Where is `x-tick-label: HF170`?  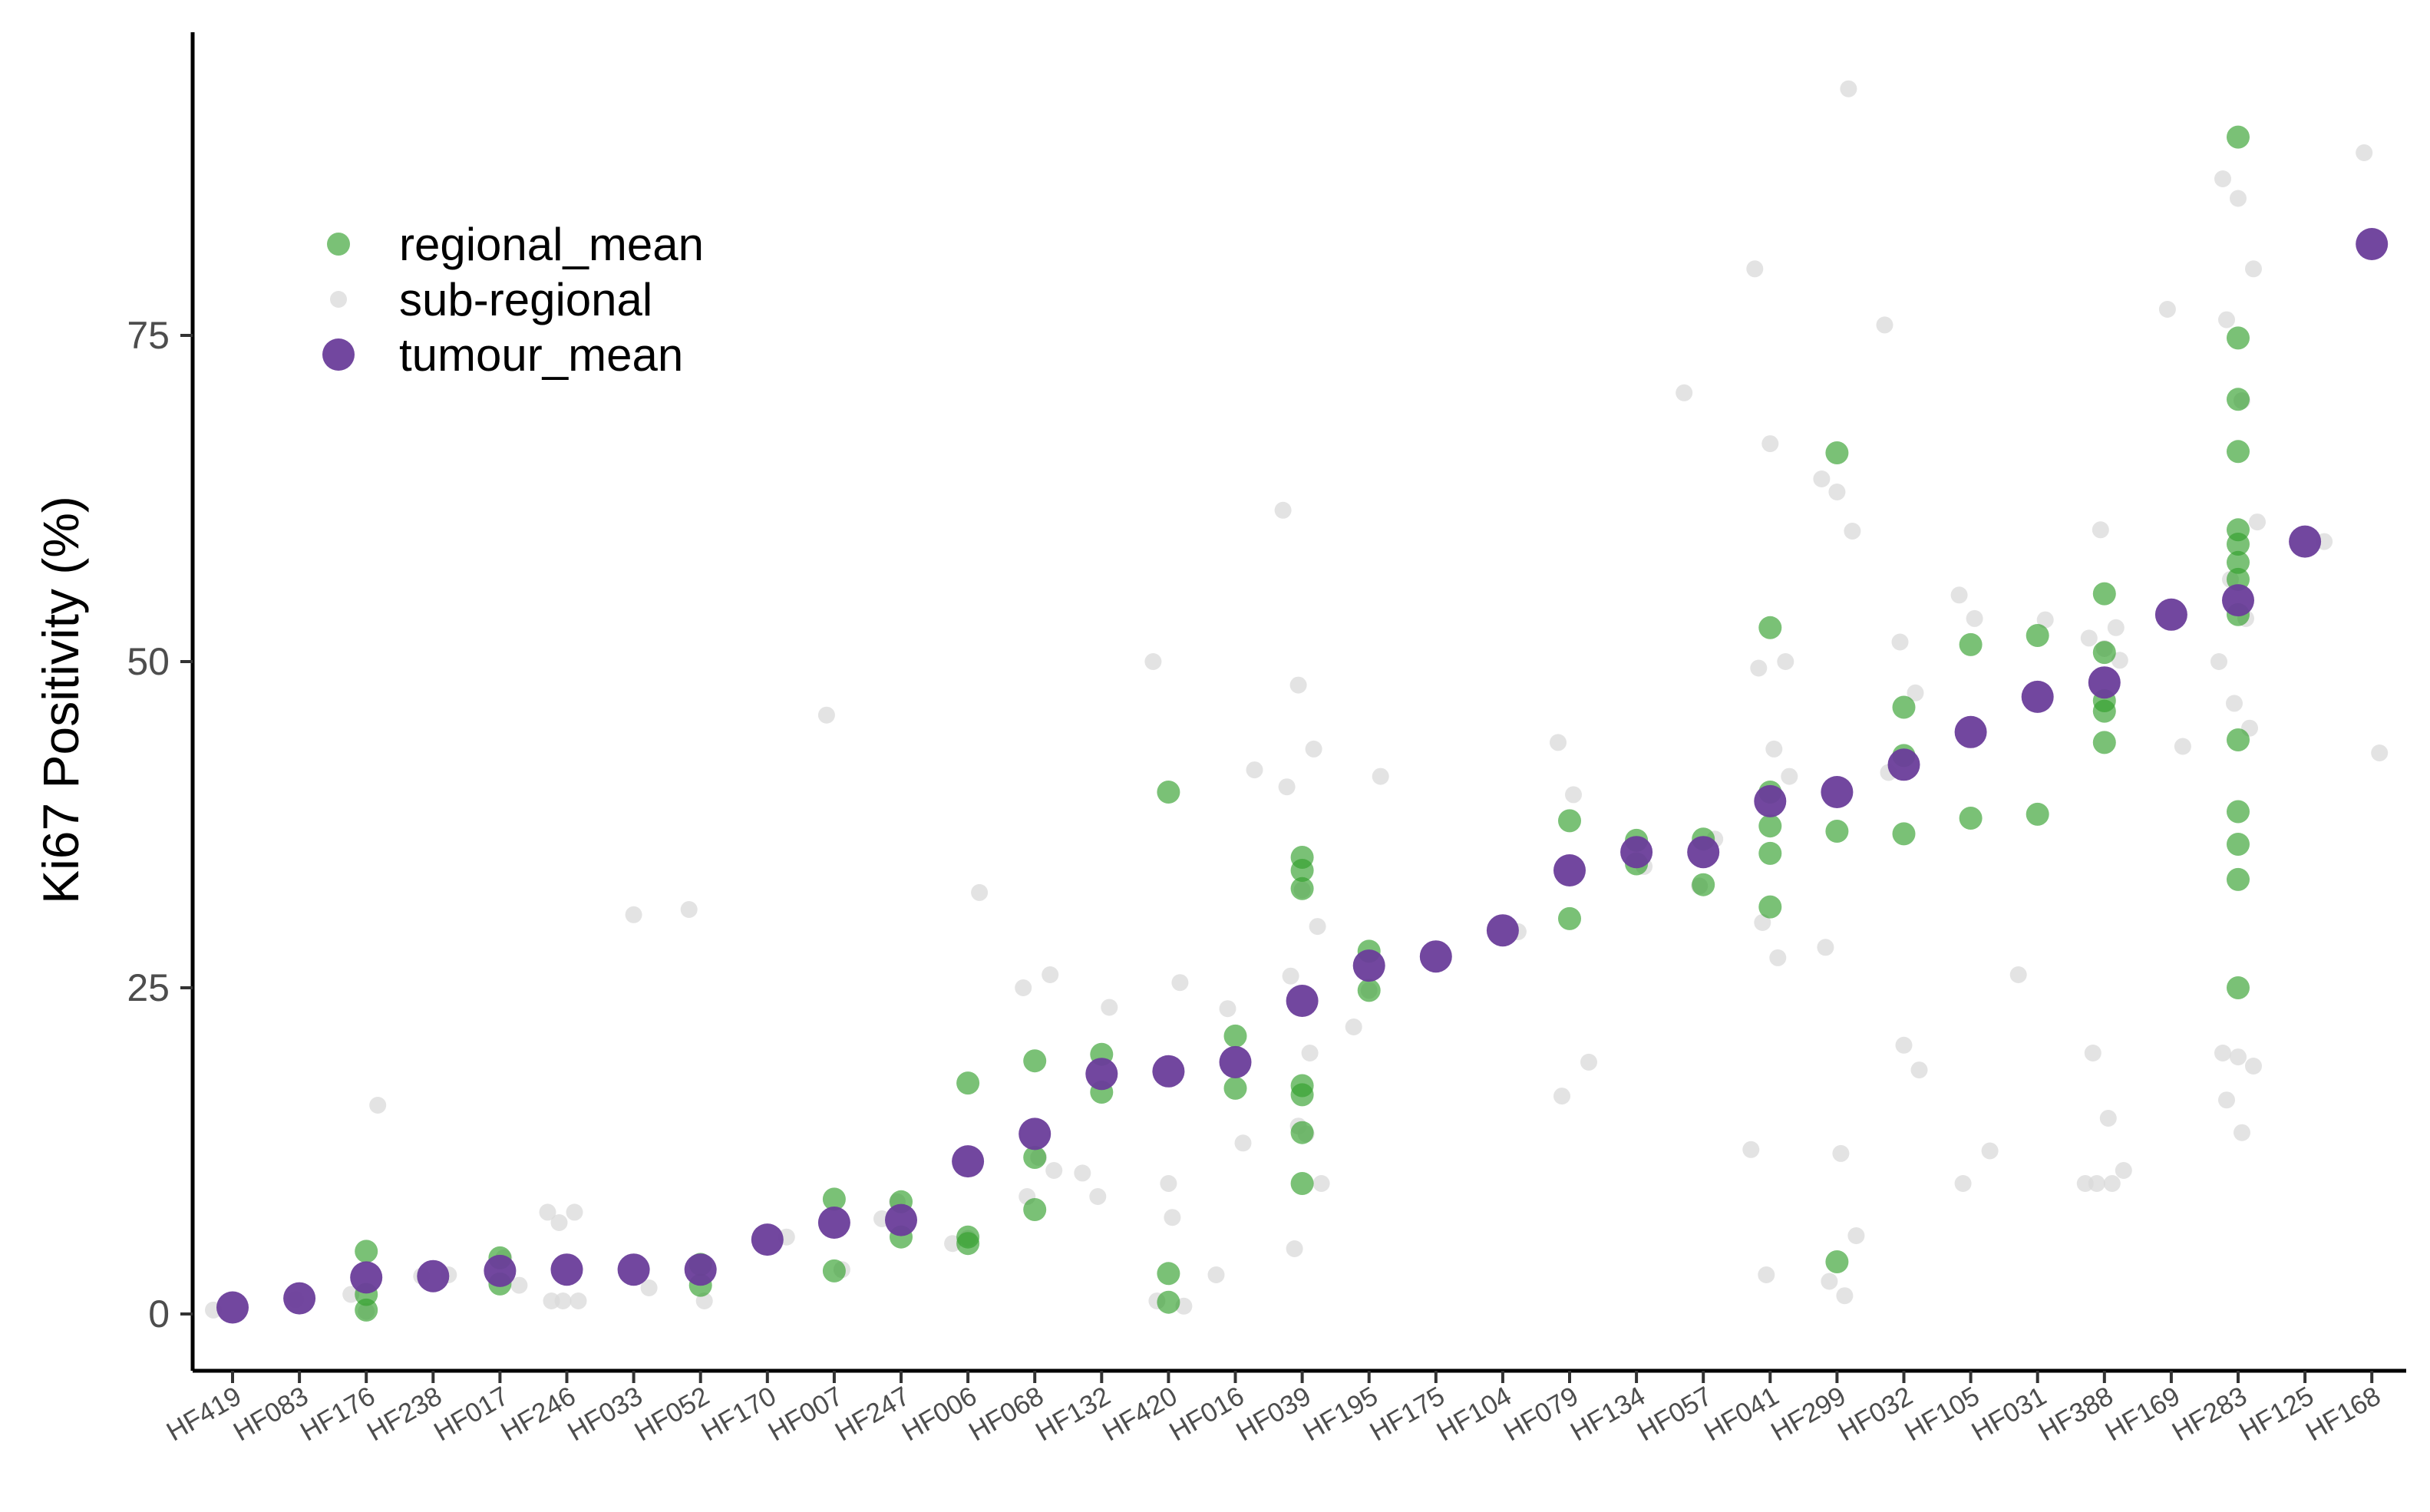
x-tick-label: HF170 is located at coordinates (739, 1414).